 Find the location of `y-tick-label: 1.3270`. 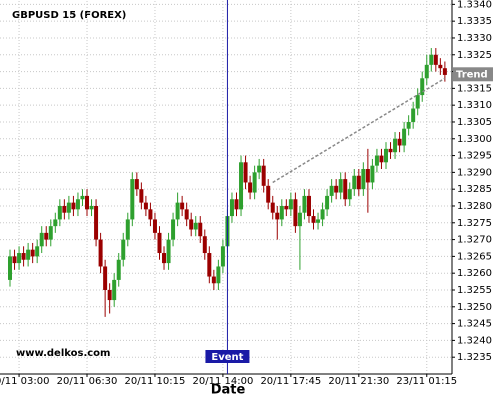

y-tick-label: 1.3270 is located at coordinates (474, 240).